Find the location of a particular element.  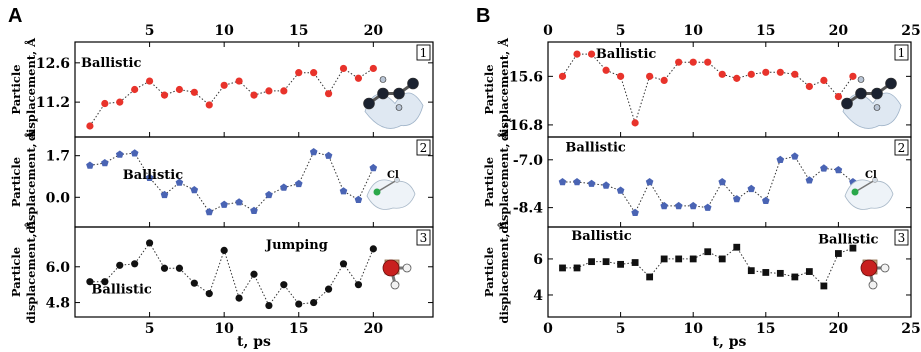

panel-letter: B is located at coordinates (483, 16).